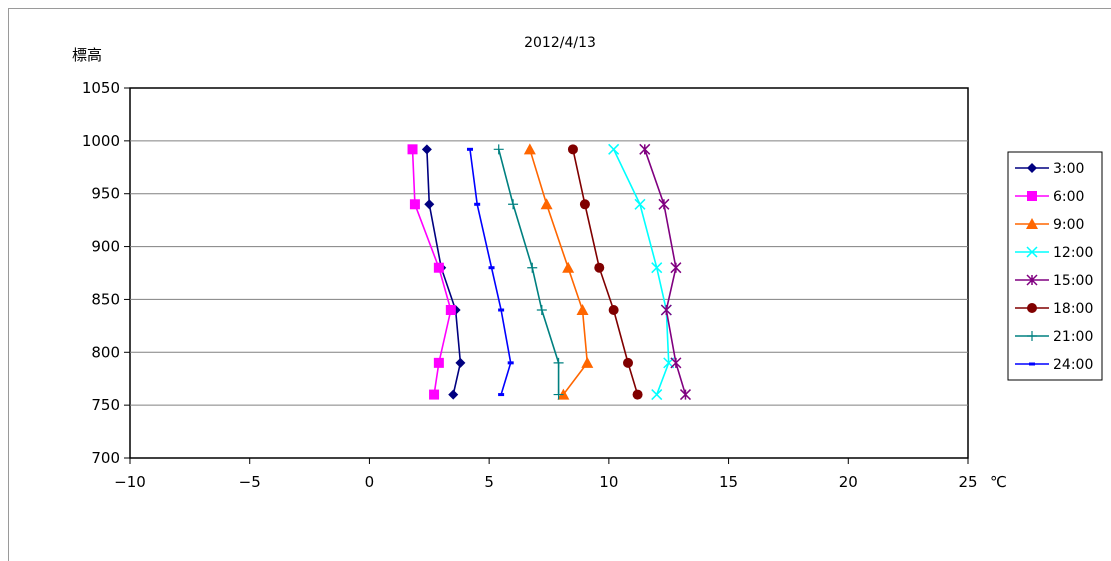 The width and height of the screenshot is (1111, 561). Describe the element at coordinates (1068, 225) in the screenshot. I see `legend-label: 9:00` at that location.